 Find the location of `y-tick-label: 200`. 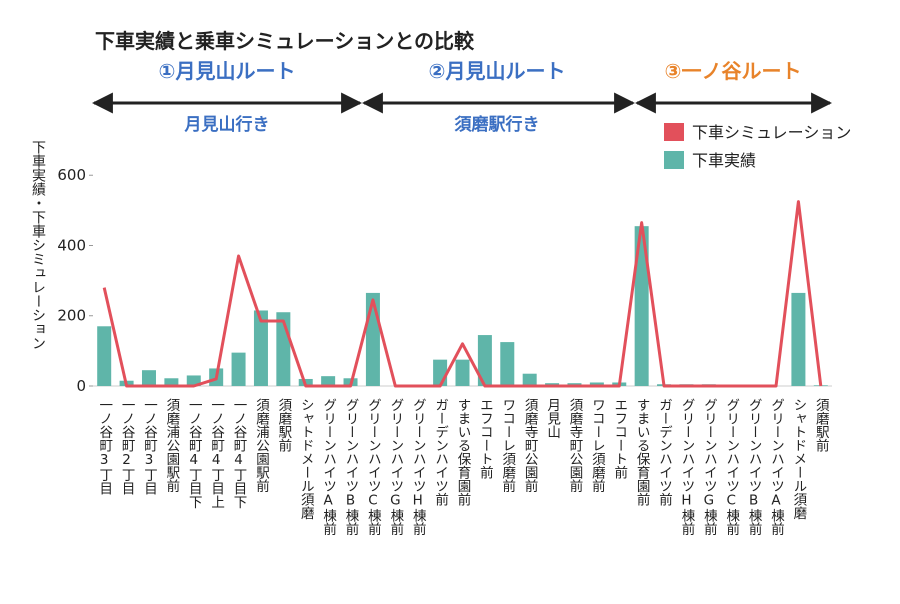

y-tick-label: 200 is located at coordinates (71, 316).